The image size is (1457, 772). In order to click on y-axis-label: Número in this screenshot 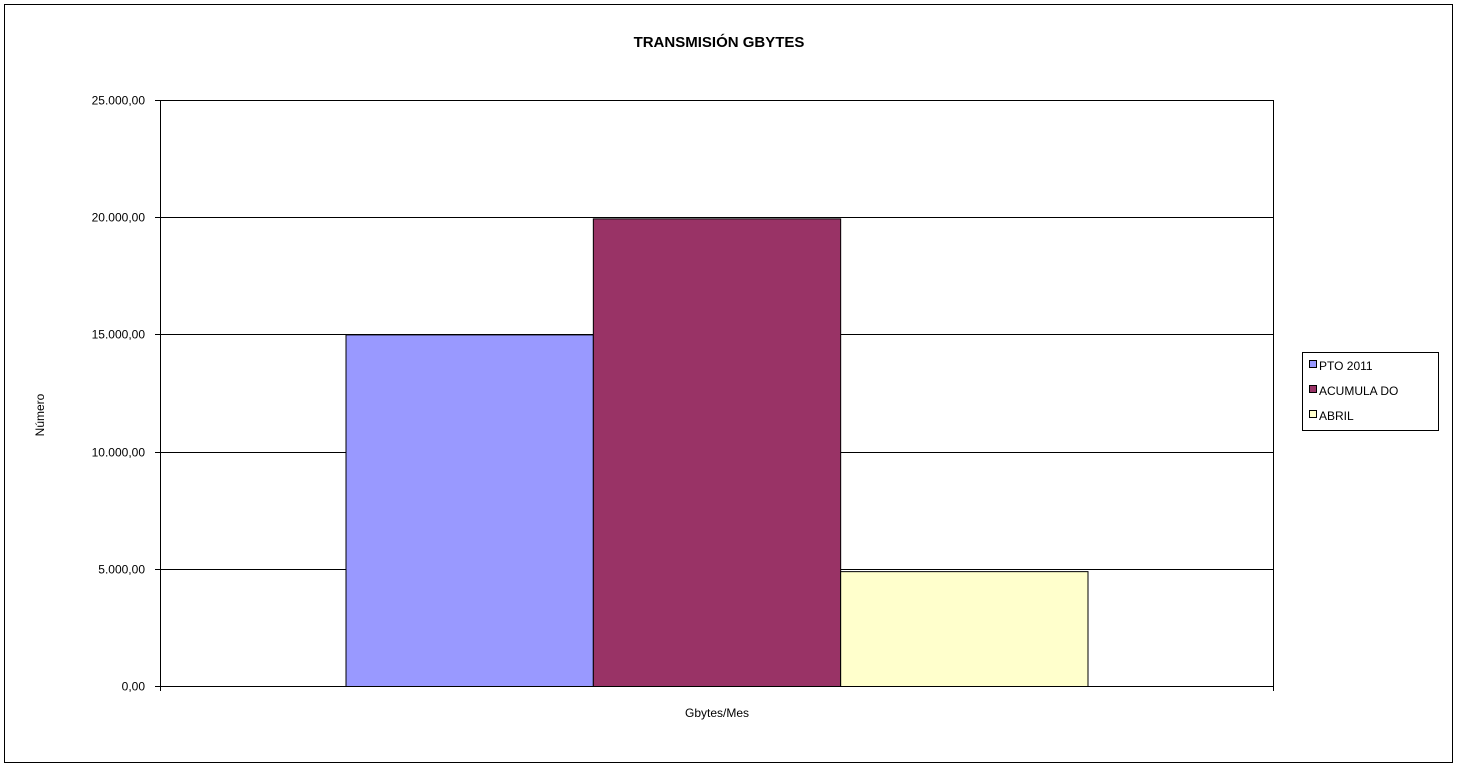, I will do `click(40, 414)`.